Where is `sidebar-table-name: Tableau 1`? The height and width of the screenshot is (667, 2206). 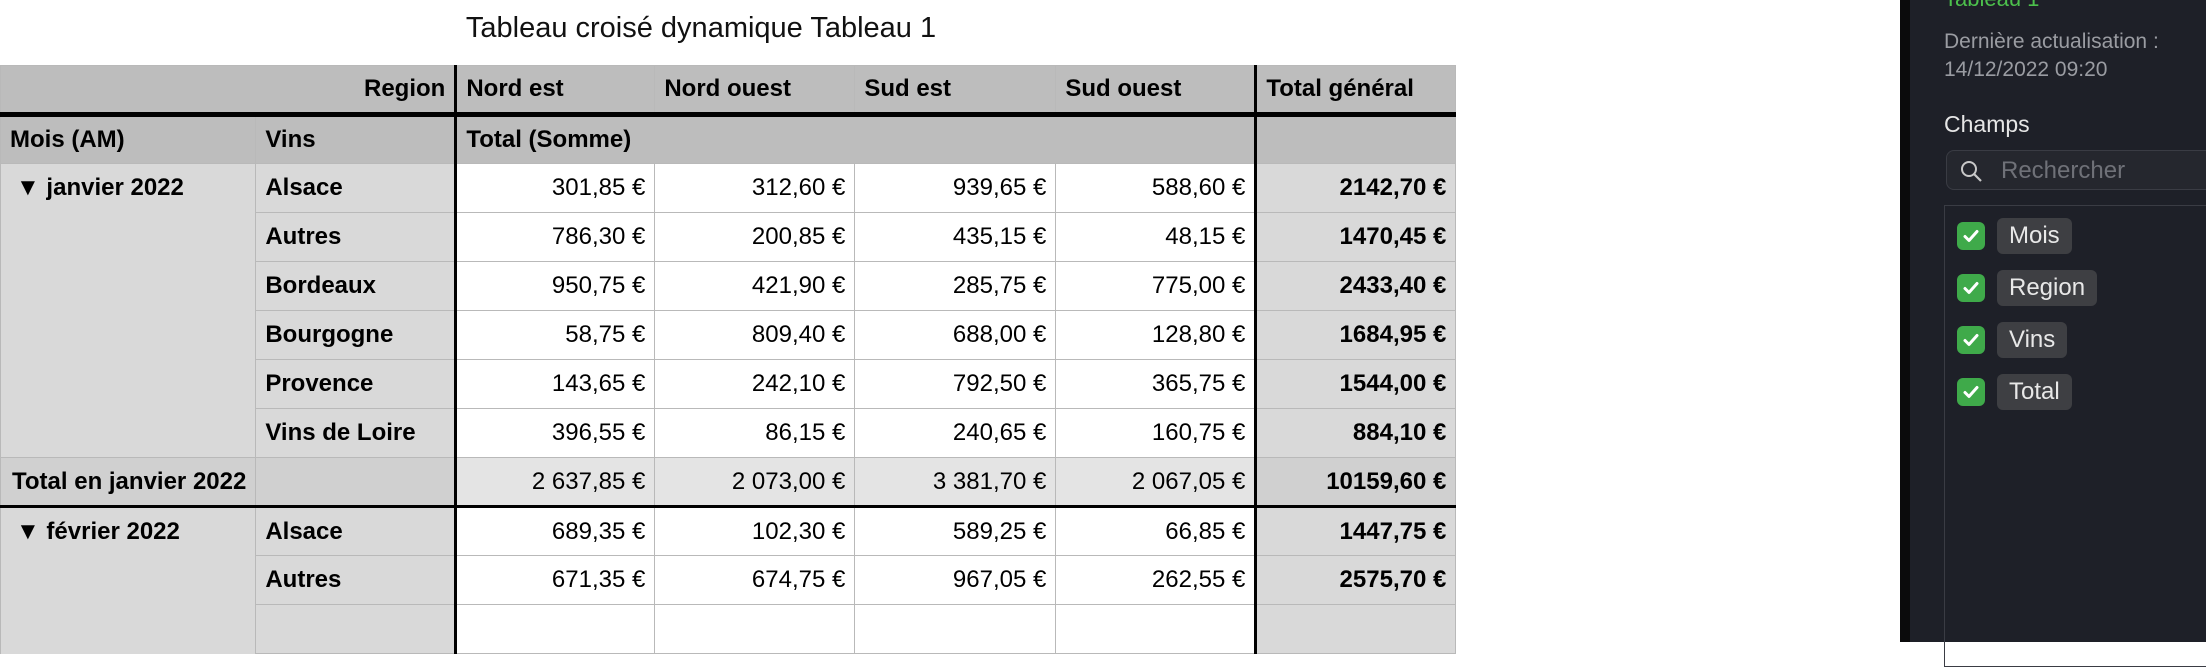 sidebar-table-name: Tableau 1 is located at coordinates (1991, 6).